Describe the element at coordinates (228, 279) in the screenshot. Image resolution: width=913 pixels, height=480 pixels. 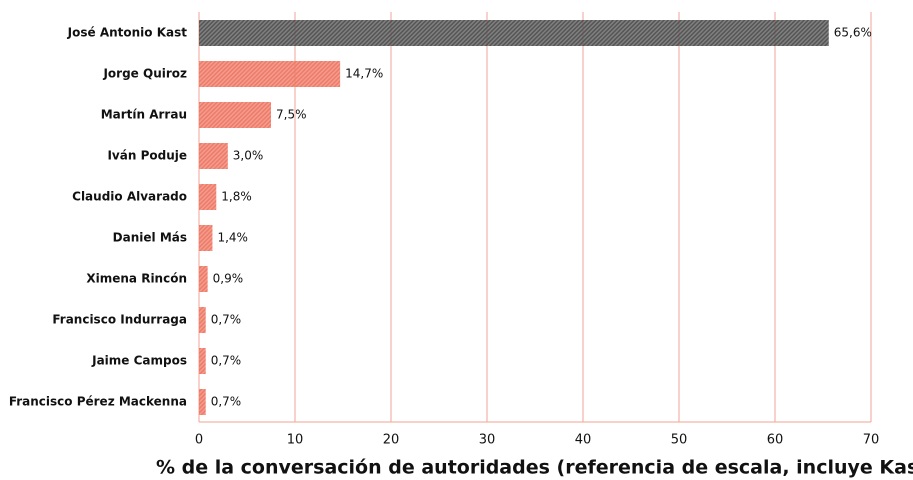
I see `value-label: 0,9%` at that location.